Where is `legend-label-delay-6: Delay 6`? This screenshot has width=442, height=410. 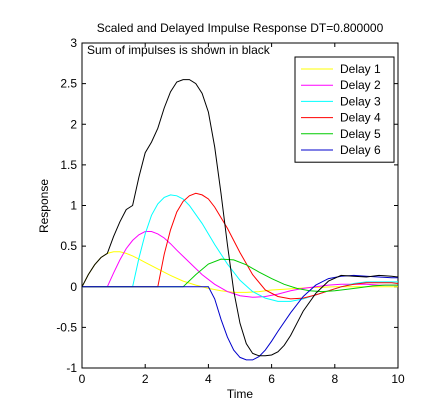 legend-label-delay-6: Delay 6 is located at coordinates (360, 150).